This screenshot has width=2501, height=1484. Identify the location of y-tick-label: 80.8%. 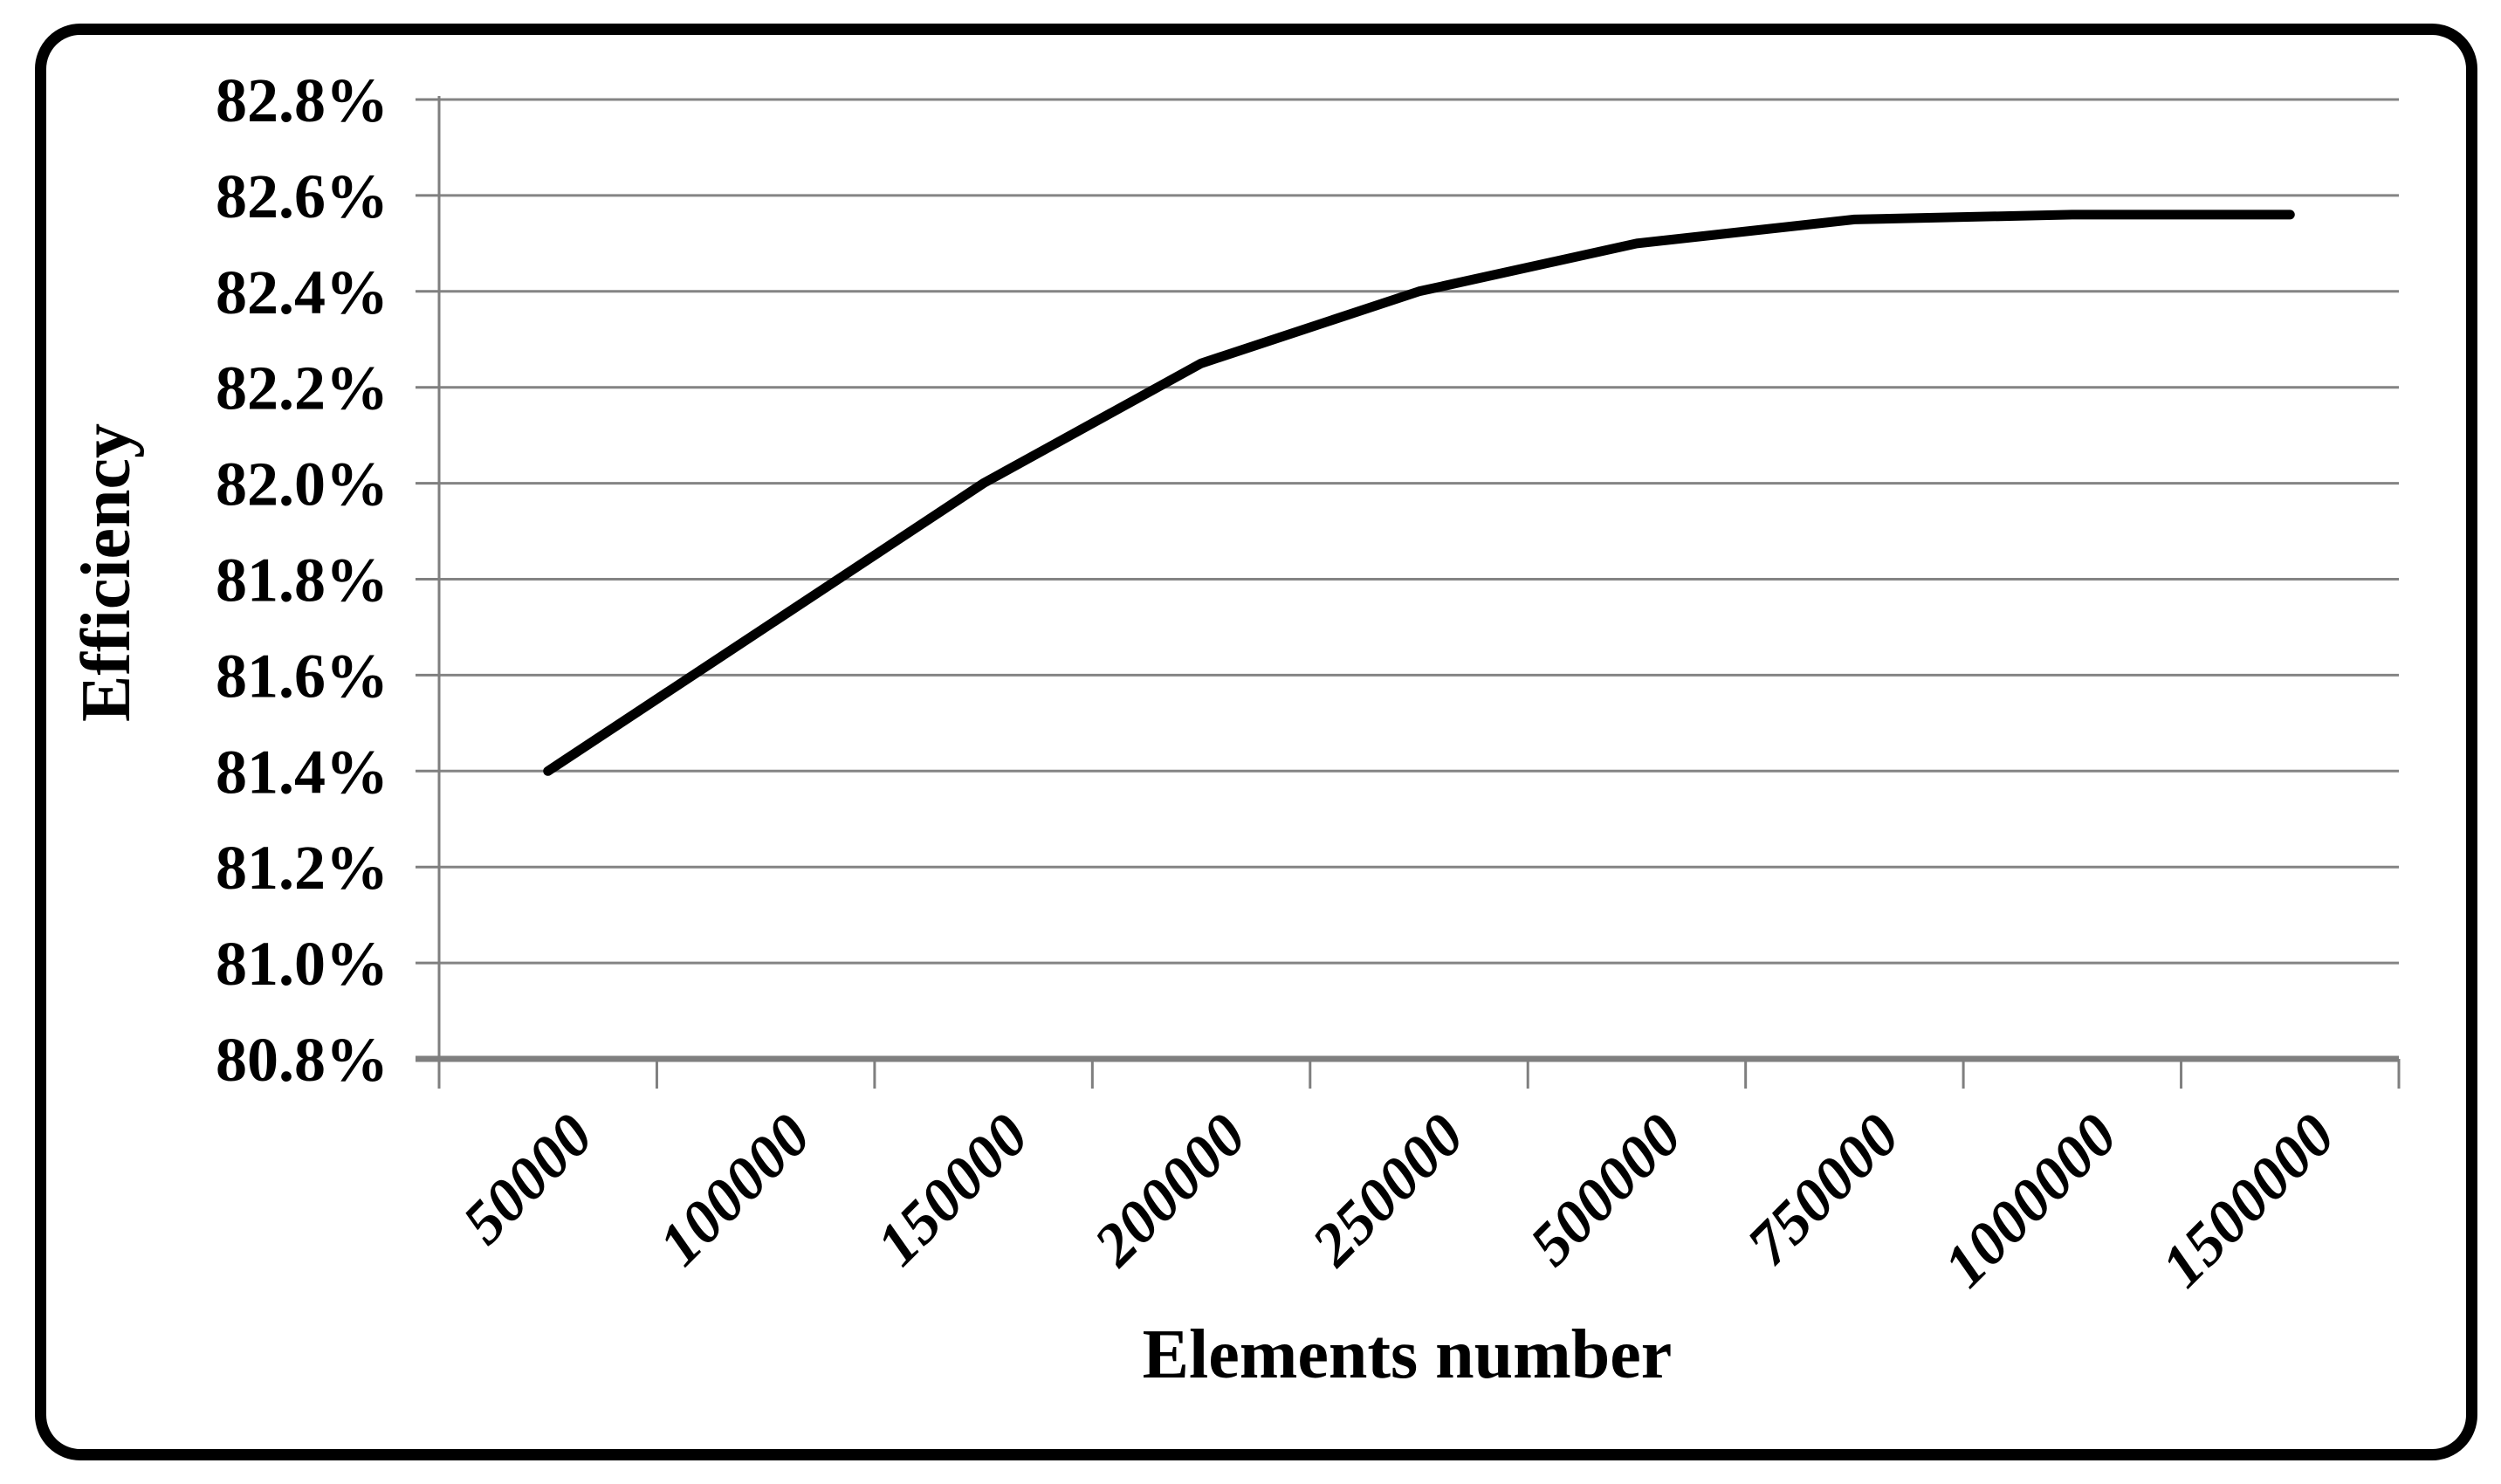
(302, 1060).